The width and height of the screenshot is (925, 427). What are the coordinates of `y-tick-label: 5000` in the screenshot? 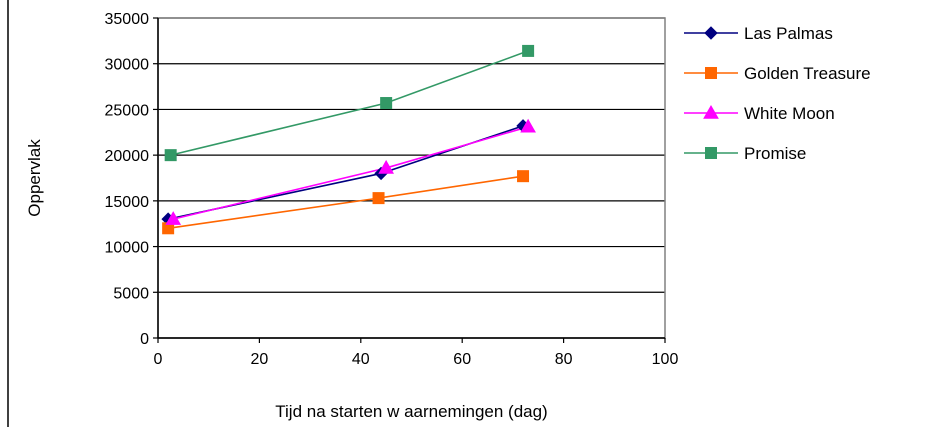 It's located at (131, 293).